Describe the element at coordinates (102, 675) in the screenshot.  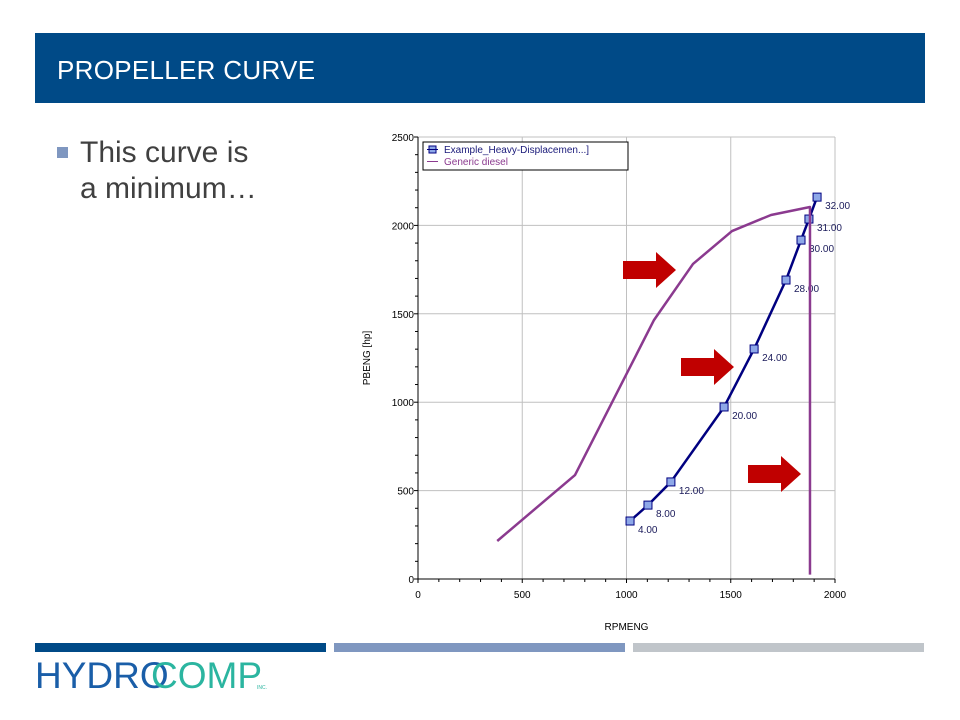
I see `logo-text-hydro: HYDRO` at that location.